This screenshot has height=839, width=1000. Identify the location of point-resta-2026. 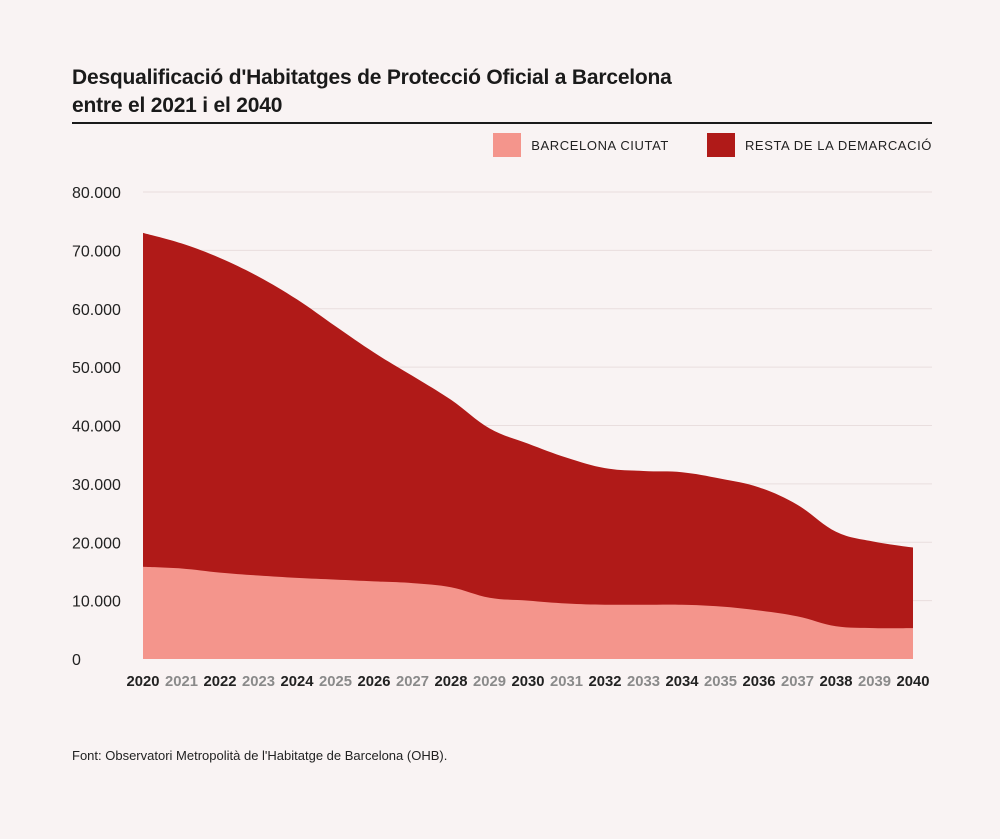
(374, 353).